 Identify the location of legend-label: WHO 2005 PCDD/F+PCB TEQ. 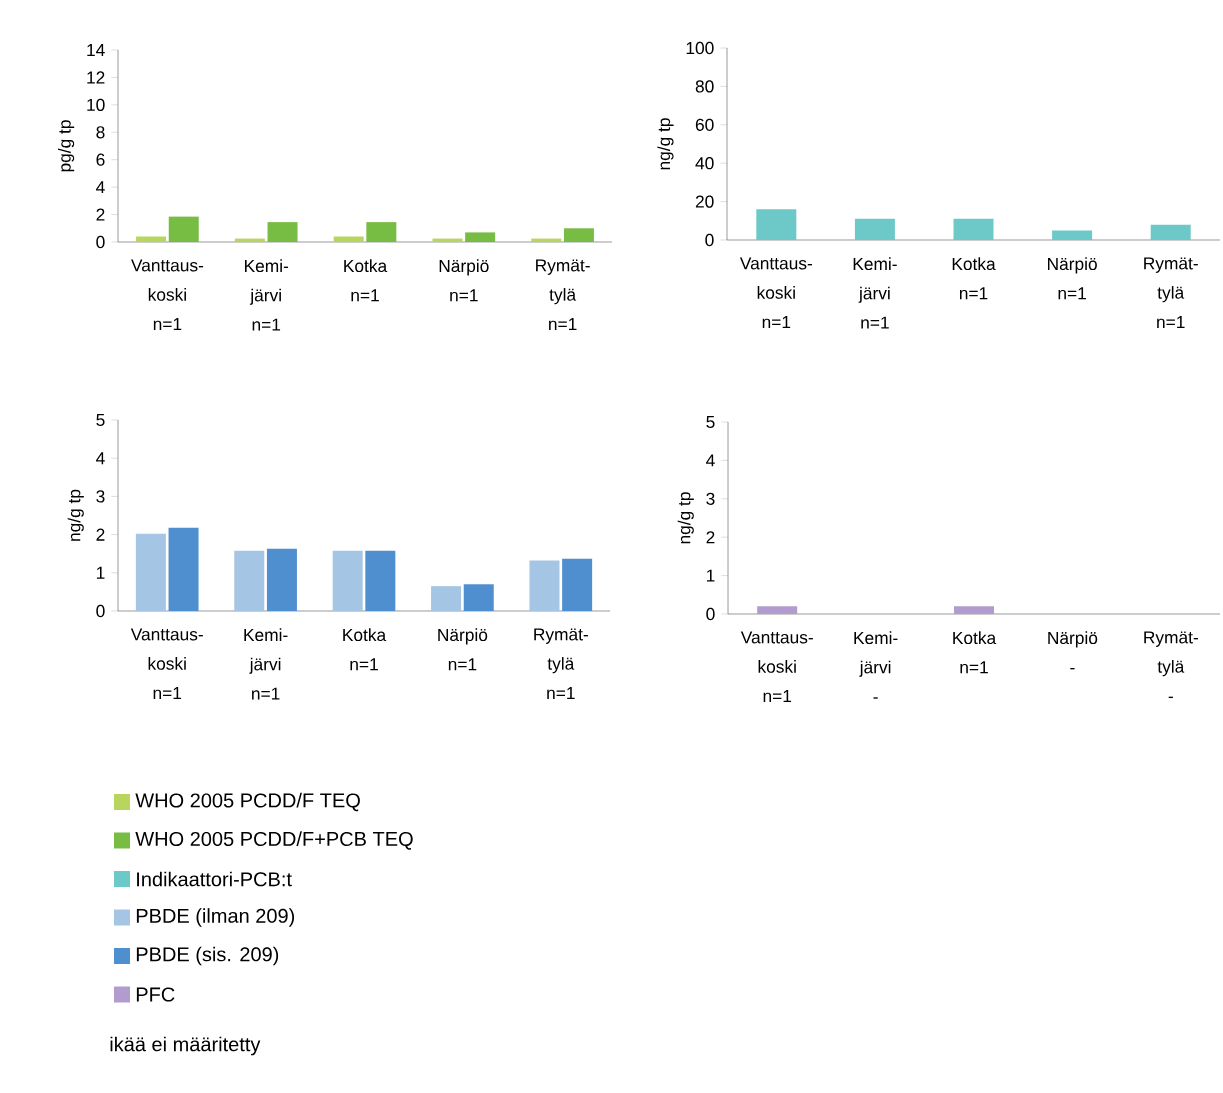
(274, 840).